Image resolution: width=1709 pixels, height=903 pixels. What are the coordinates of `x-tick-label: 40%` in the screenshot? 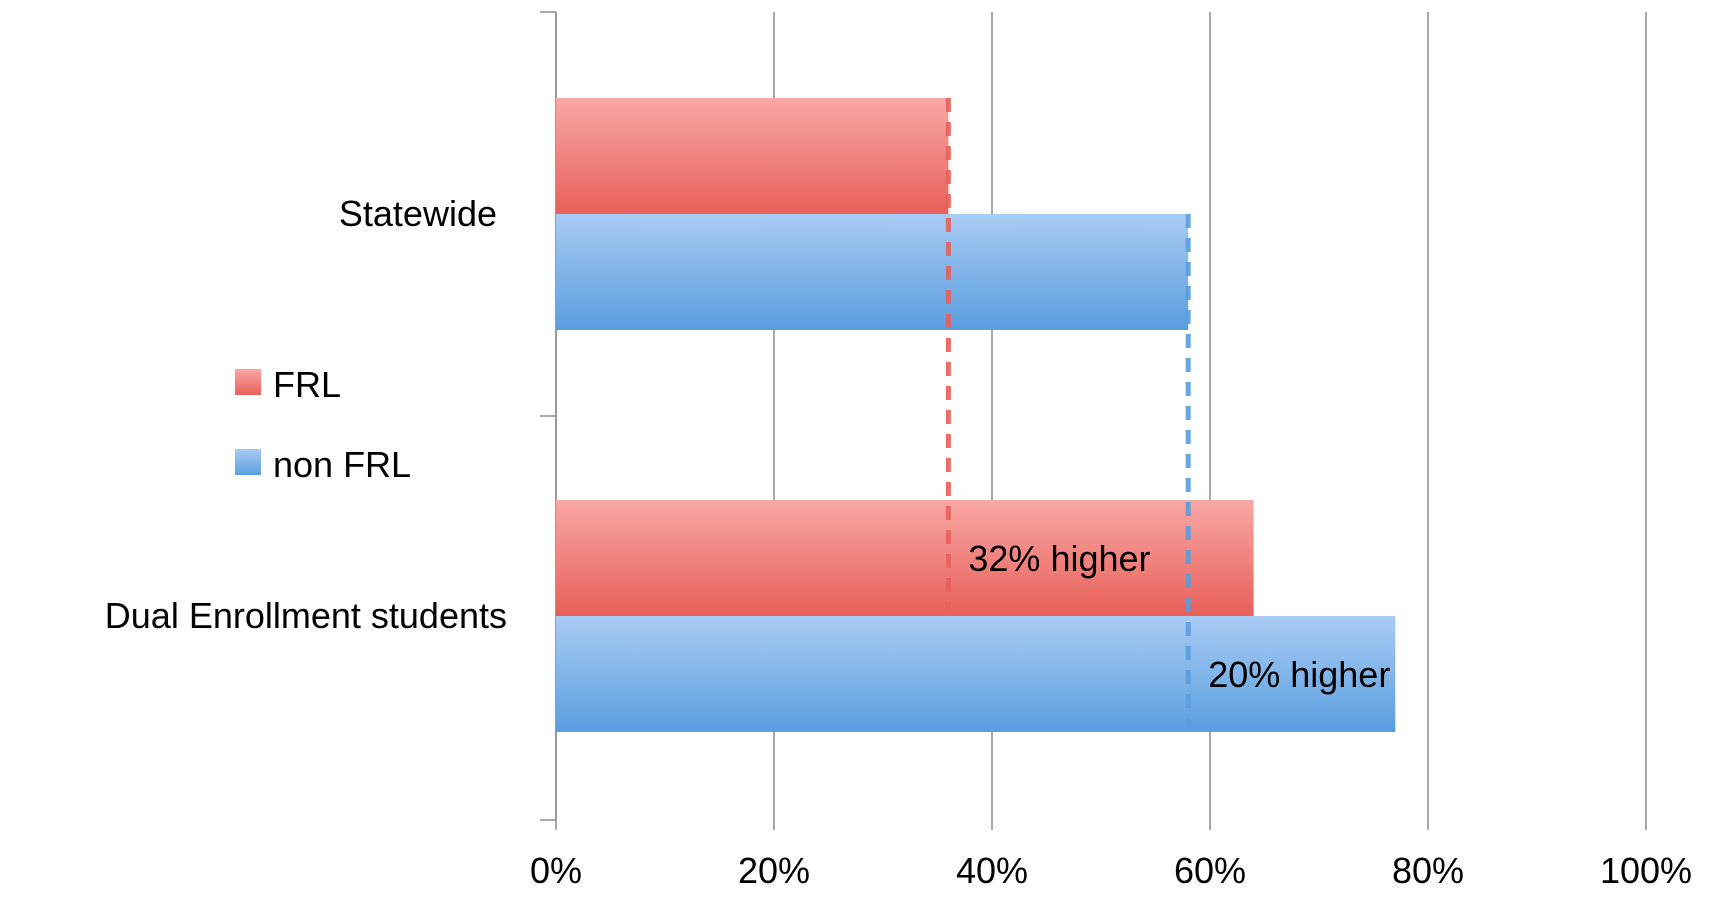 It's located at (992, 870).